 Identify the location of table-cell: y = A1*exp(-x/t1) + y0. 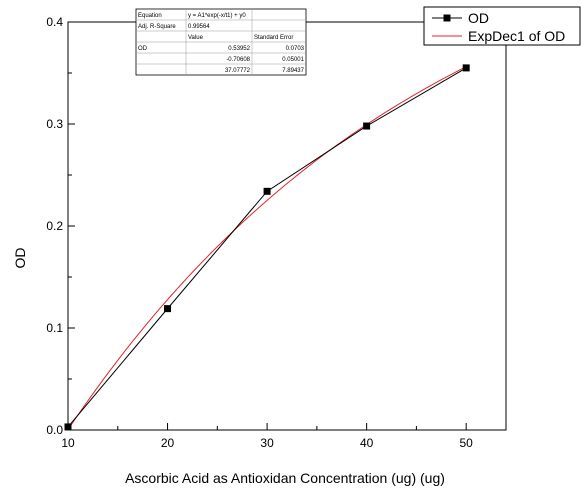
(217, 16).